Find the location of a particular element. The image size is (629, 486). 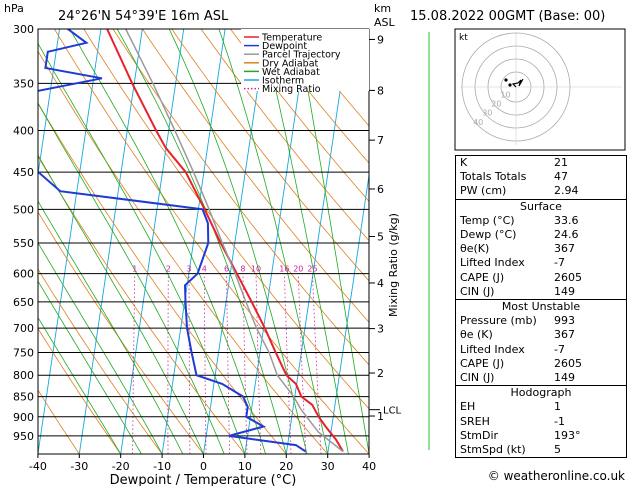

location-title: 24°26'N 54°39'E 16m ASL is located at coordinates (143, 16).